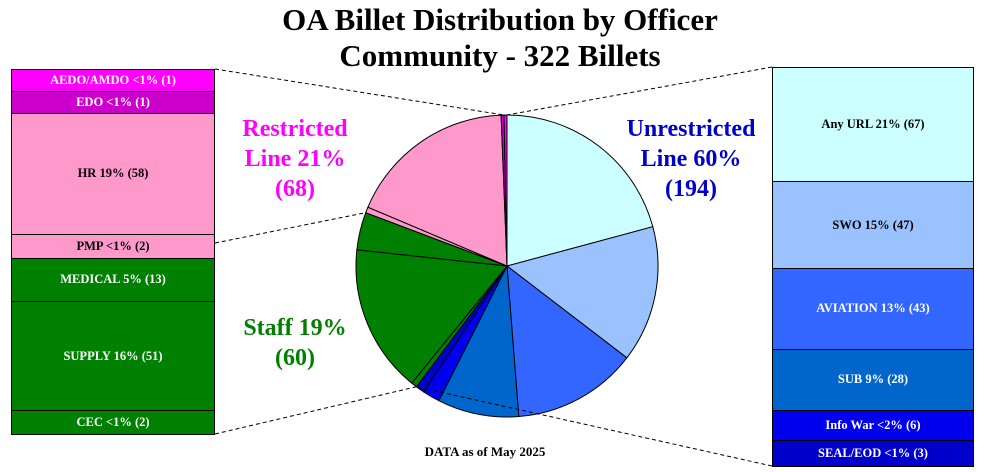  Describe the element at coordinates (873, 453) in the screenshot. I see `breakdown-sealeod: SEAL/EOD <1% (3)` at that location.